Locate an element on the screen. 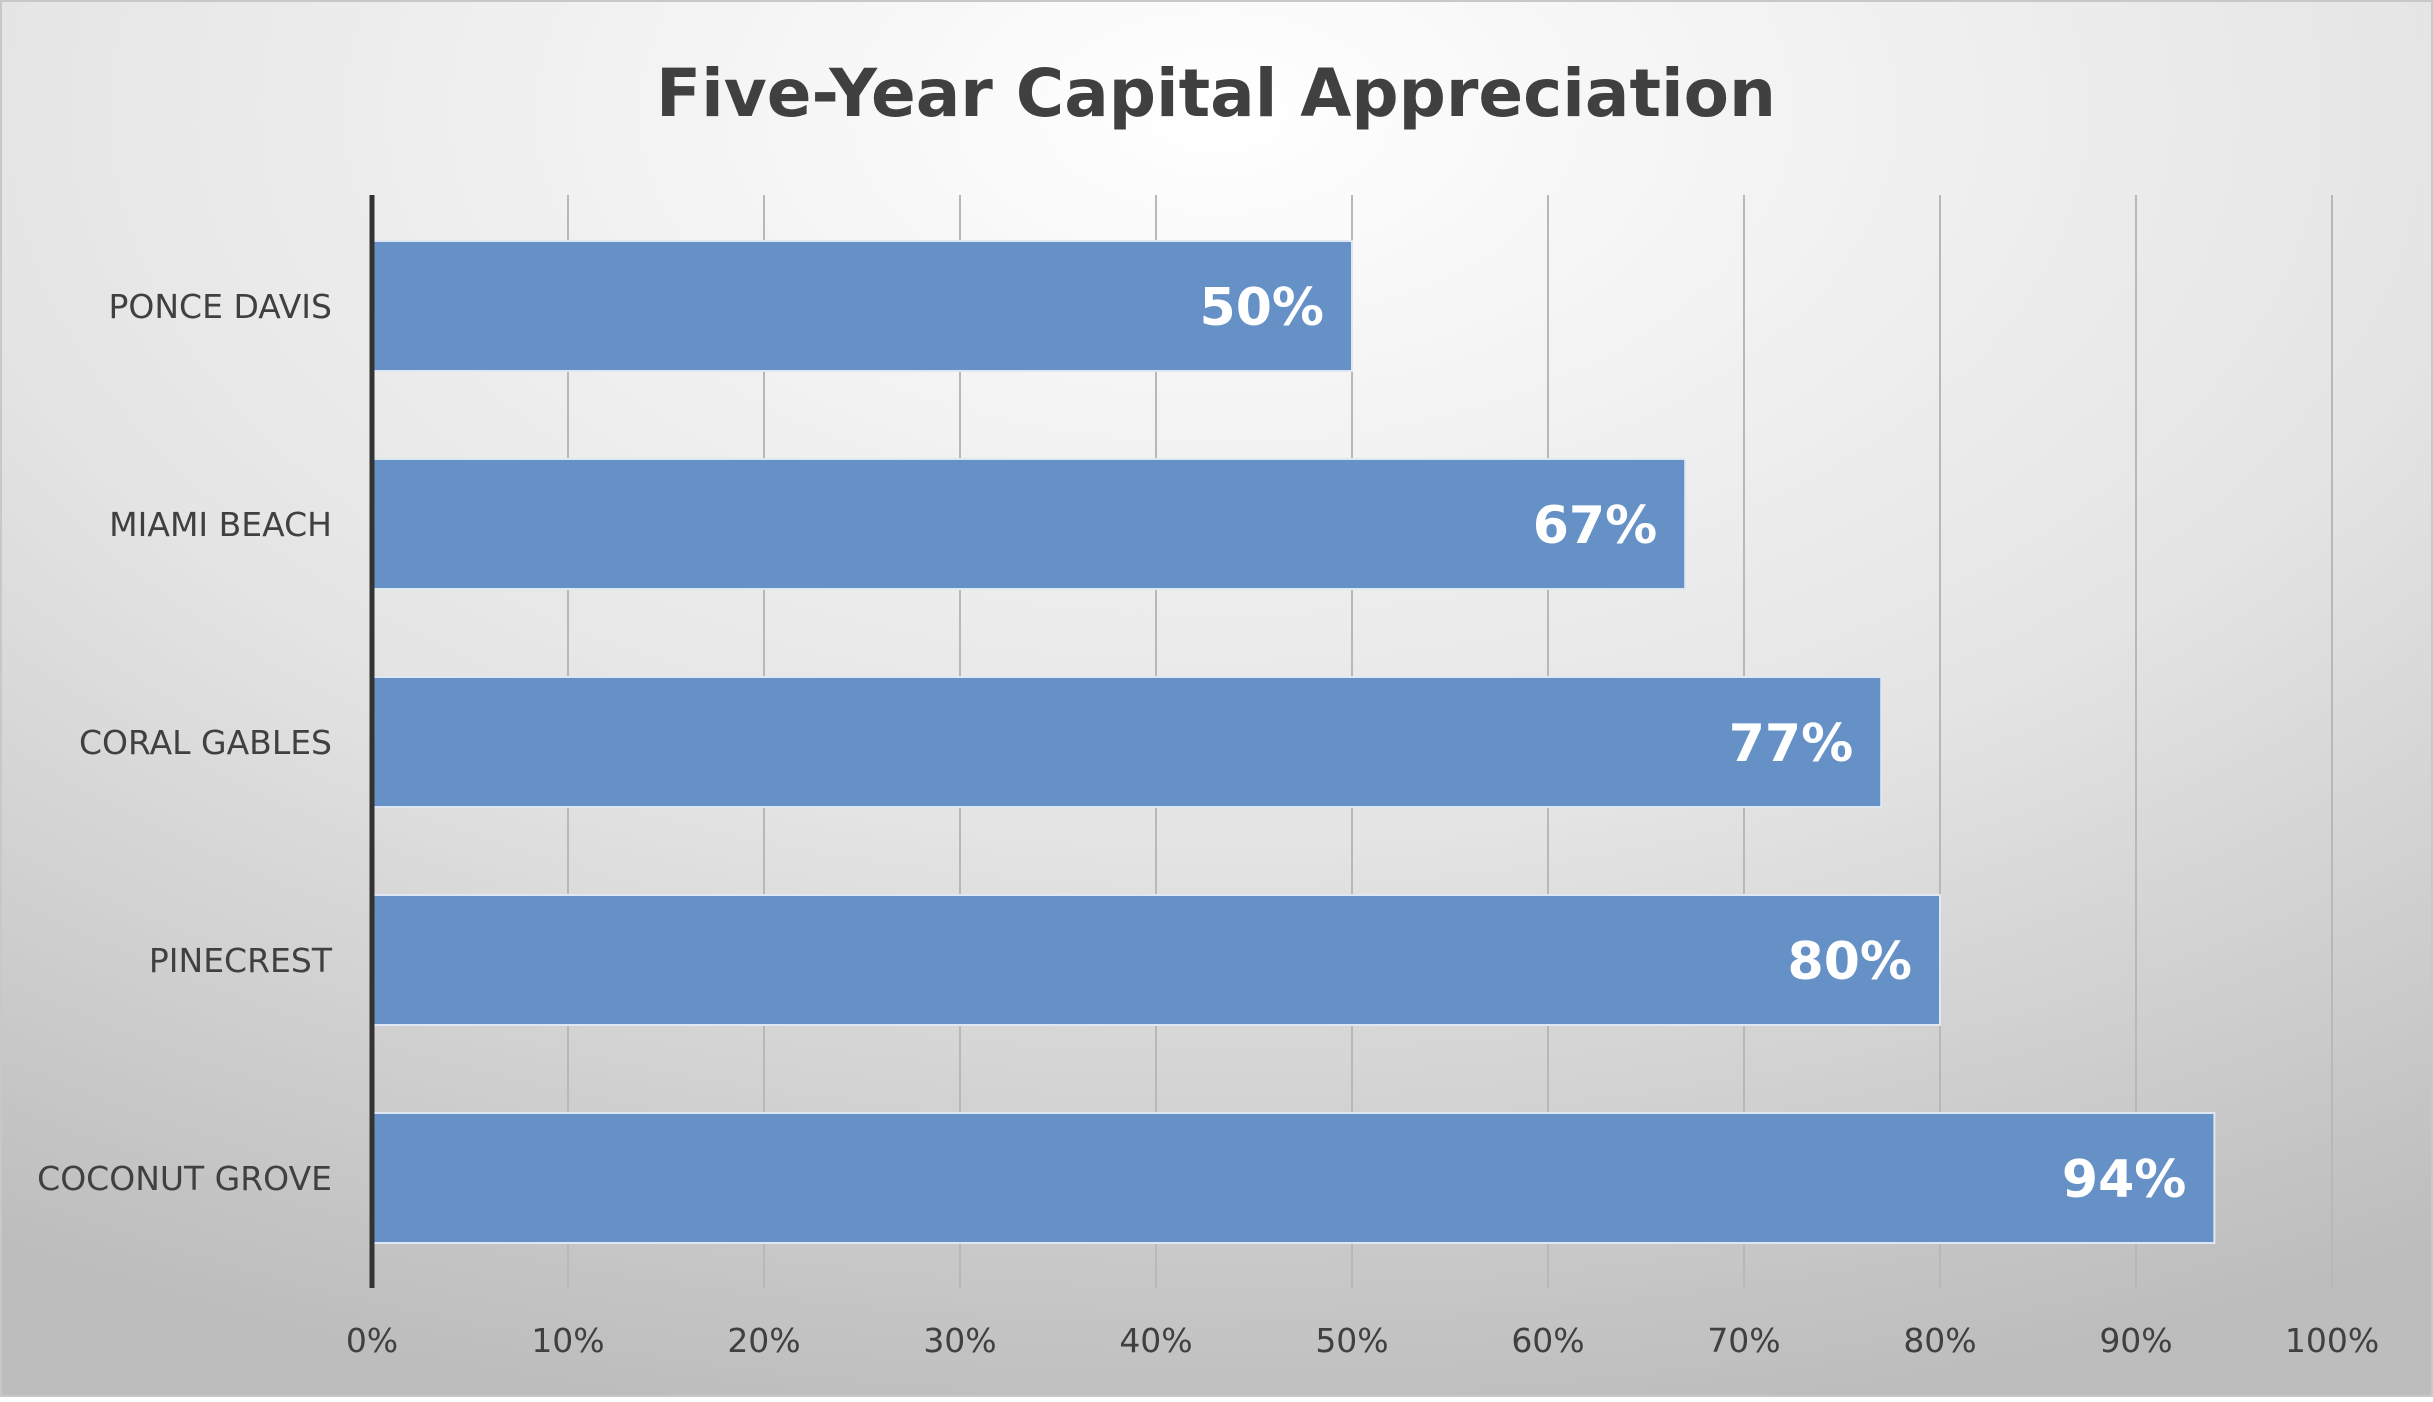 This screenshot has height=1402, width=2433. x-tick-label: 30% is located at coordinates (959, 1340).